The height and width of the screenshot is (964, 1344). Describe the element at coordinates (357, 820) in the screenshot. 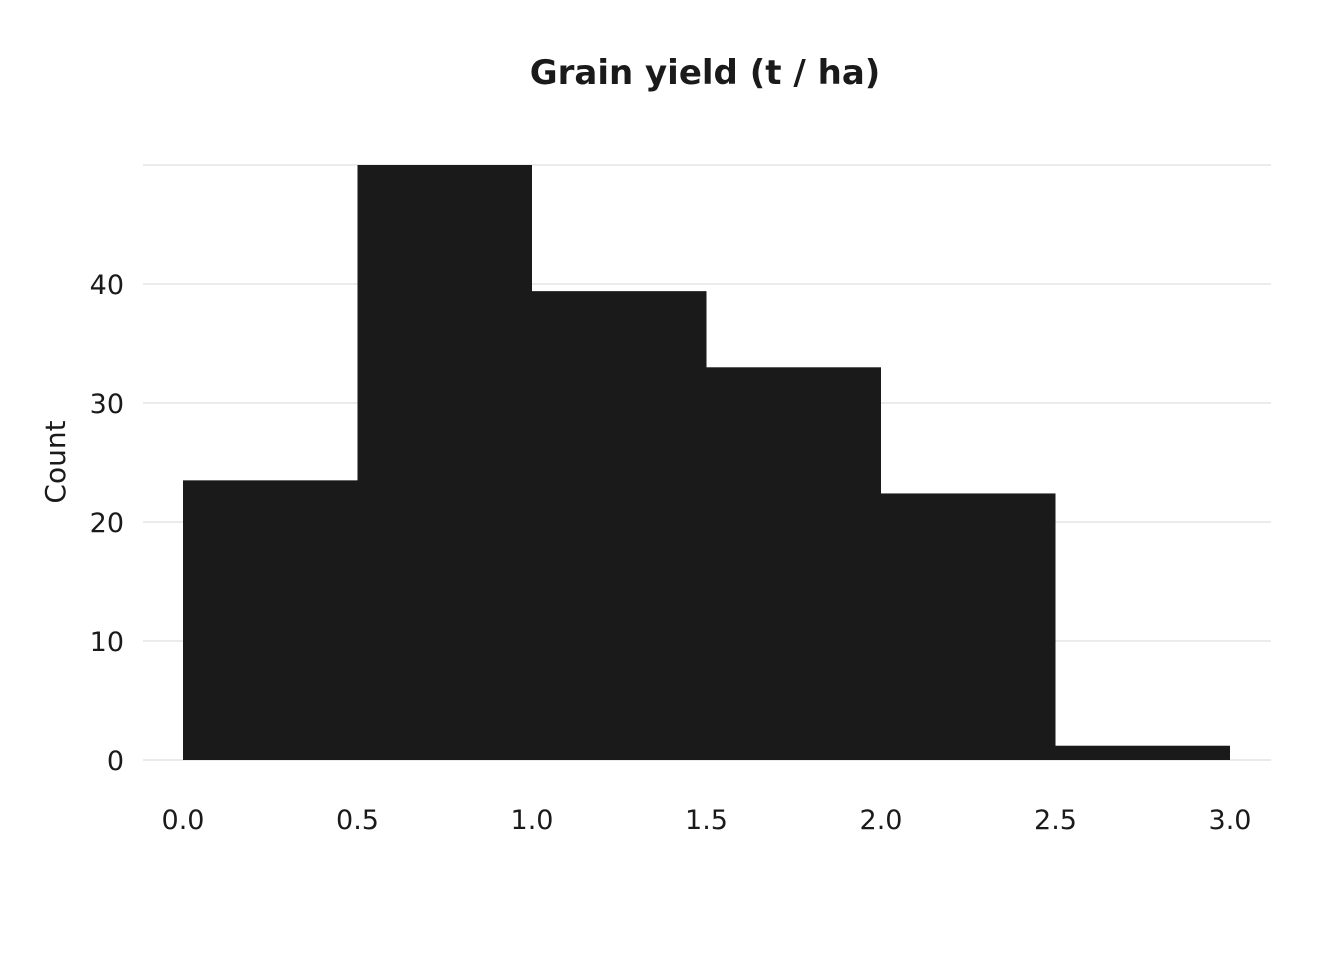

I see `x-tick-label-1: 0.5` at that location.